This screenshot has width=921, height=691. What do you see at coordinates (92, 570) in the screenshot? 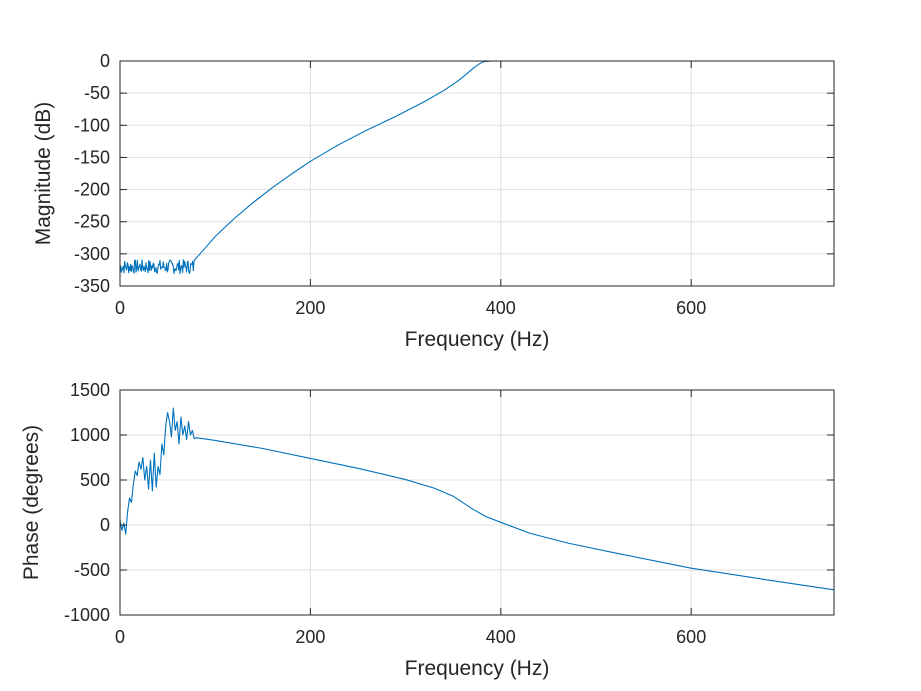
I see `phase-y-tick-label: -500` at bounding box center [92, 570].